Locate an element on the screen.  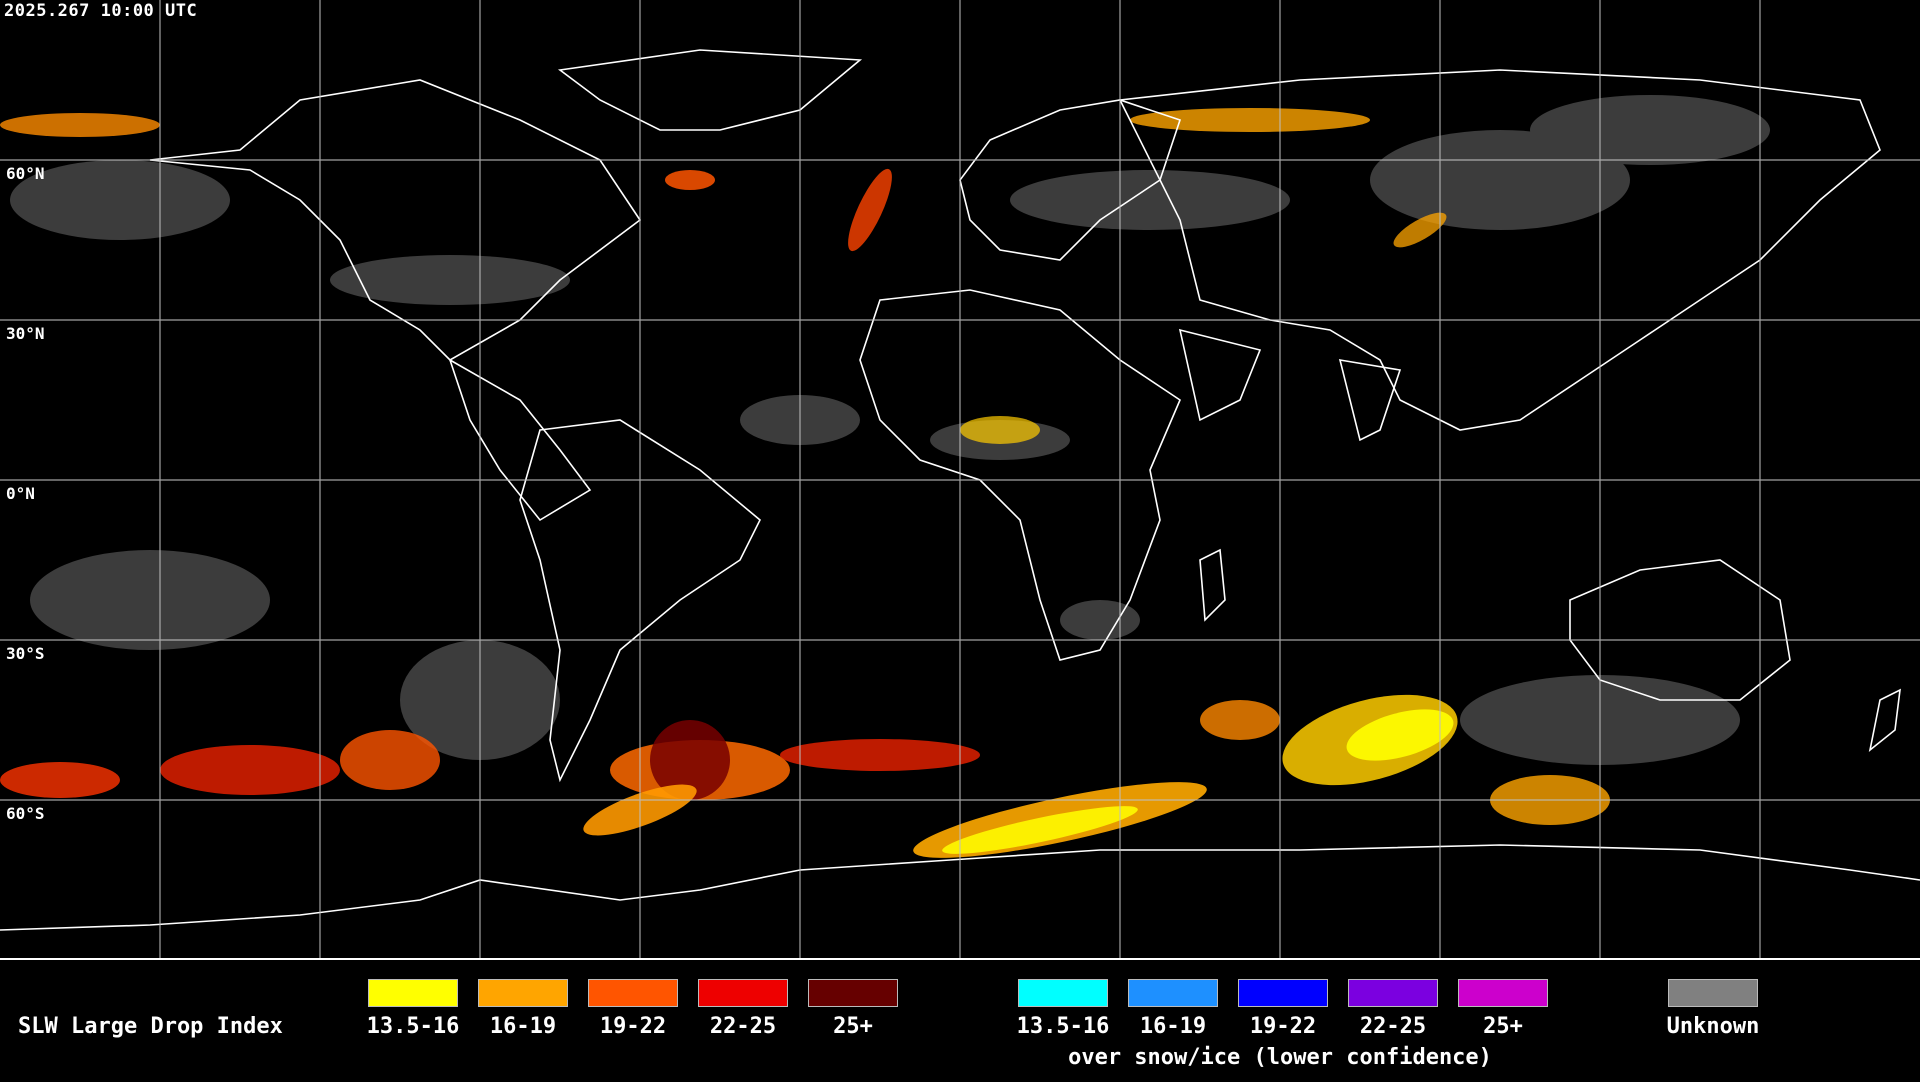
legend-label-13-16: 13.5-16 is located at coordinates (413, 1026).